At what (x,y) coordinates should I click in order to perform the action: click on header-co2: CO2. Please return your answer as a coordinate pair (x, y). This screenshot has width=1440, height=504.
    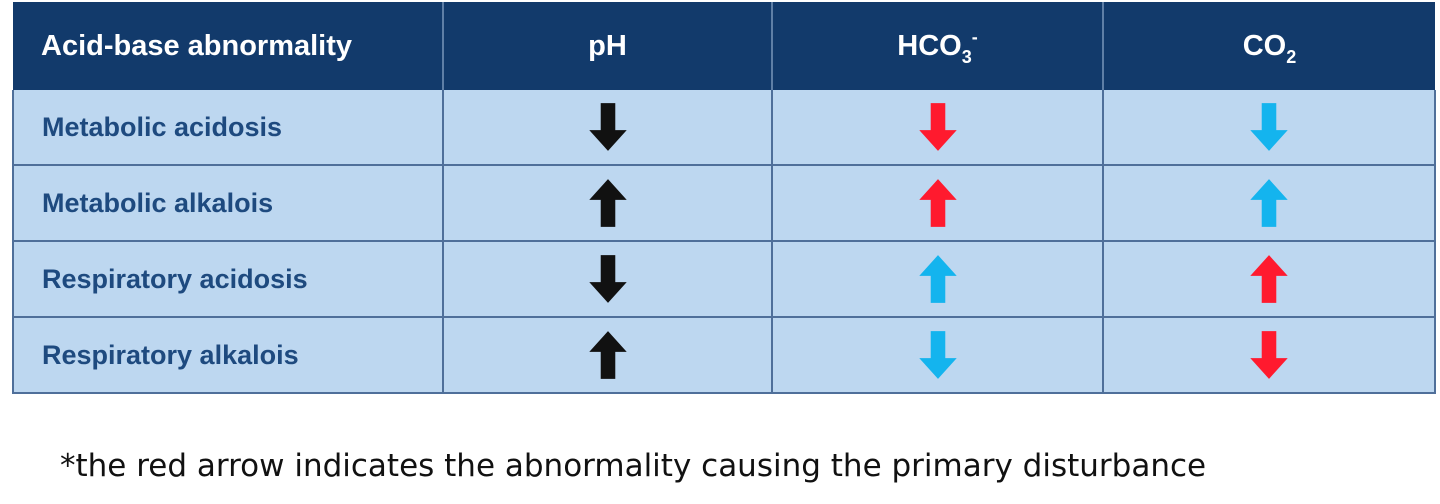
    Looking at the image, I should click on (1268, 46).